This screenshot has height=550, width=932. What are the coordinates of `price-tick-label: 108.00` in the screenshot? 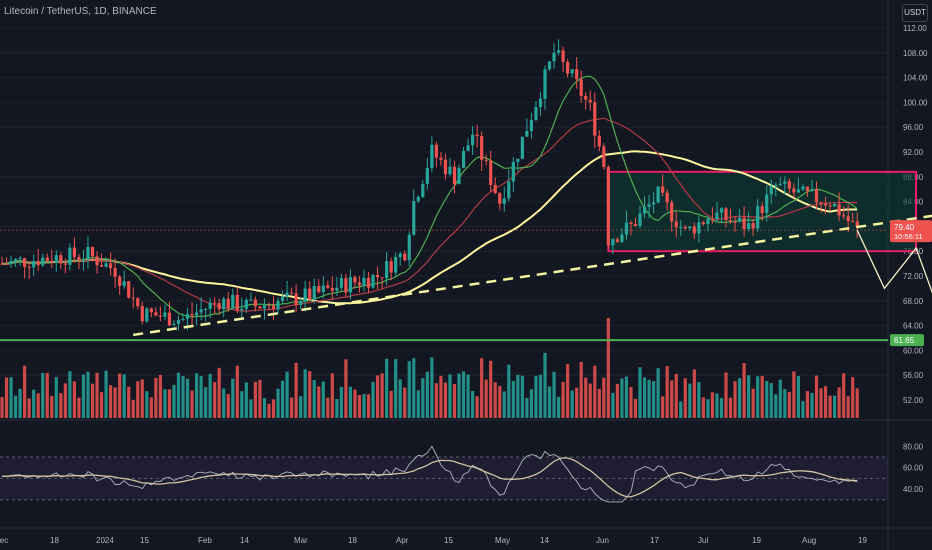 It's located at (915, 53).